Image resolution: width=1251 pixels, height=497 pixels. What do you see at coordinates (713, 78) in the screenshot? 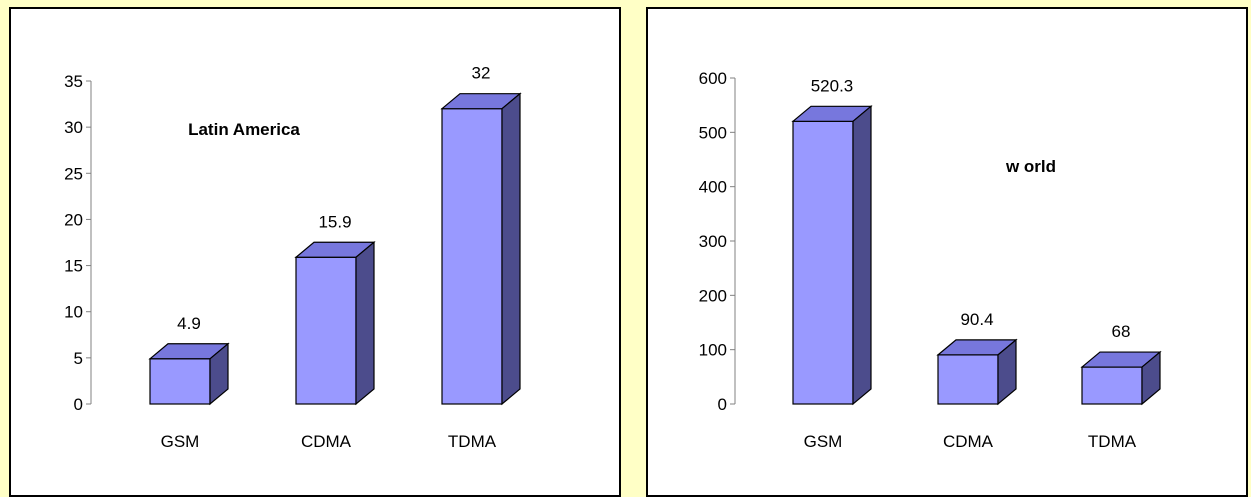
I see `y-tick-label: 600` at bounding box center [713, 78].